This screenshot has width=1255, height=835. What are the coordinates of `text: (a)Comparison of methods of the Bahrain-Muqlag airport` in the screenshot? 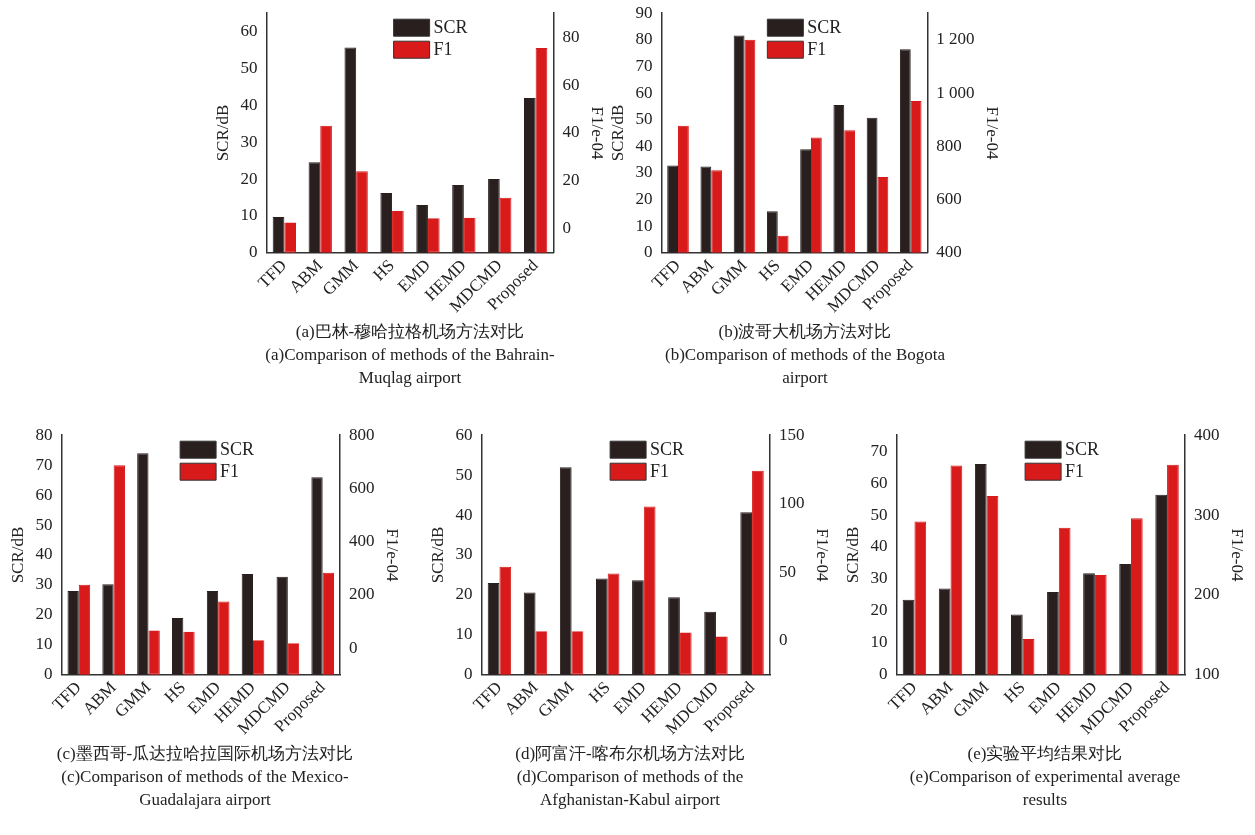 It's located at (410, 366).